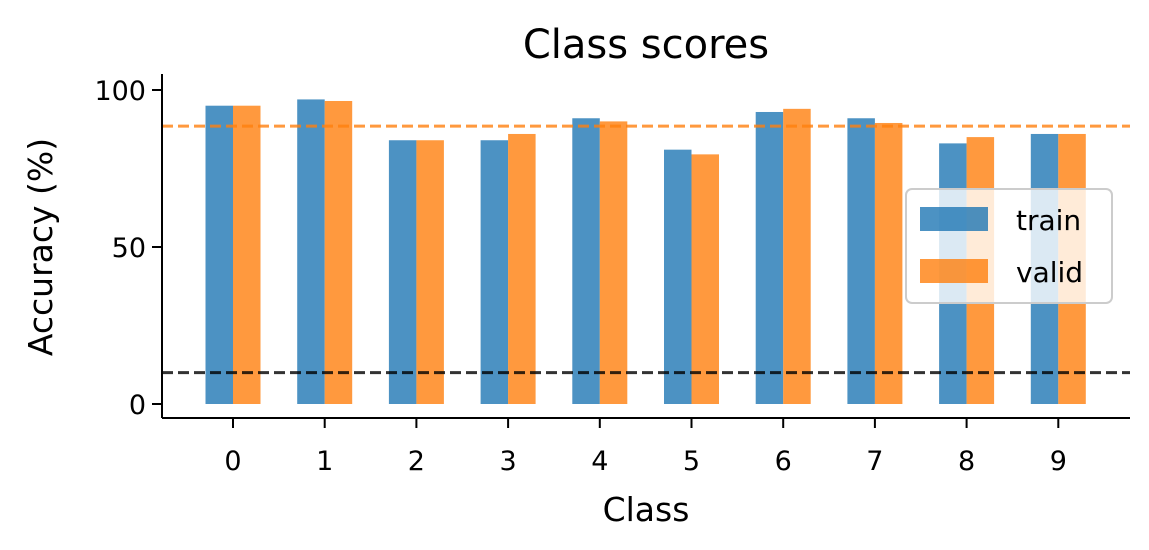  Describe the element at coordinates (599, 461) in the screenshot. I see `x-tick-label: 4` at that location.